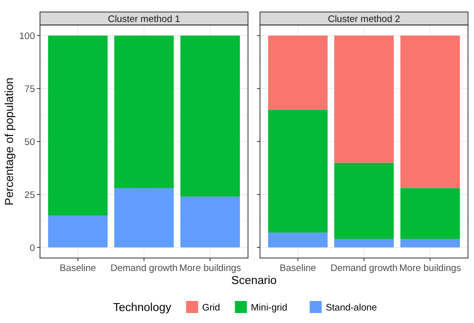 Image resolution: width=474 pixels, height=323 pixels. Describe the element at coordinates (269, 308) in the screenshot. I see `legend-label: Mini-grid` at that location.